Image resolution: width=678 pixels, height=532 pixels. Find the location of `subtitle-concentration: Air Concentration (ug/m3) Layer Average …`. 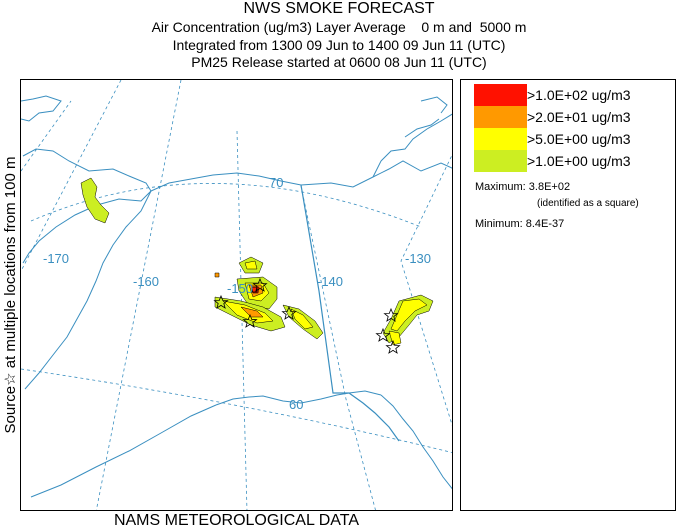

subtitle-concentration: Air Concentration (ug/m3) Layer Average … is located at coordinates (339, 27).